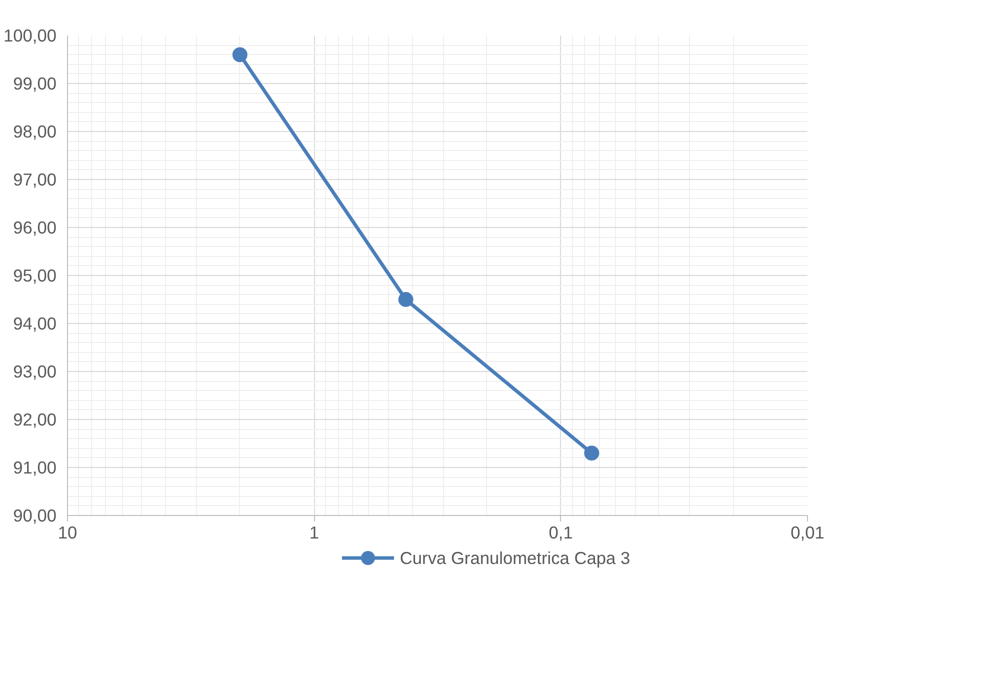 This screenshot has height=688, width=982. Describe the element at coordinates (35, 228) in the screenshot. I see `y-tick-label: 96,00` at that location.